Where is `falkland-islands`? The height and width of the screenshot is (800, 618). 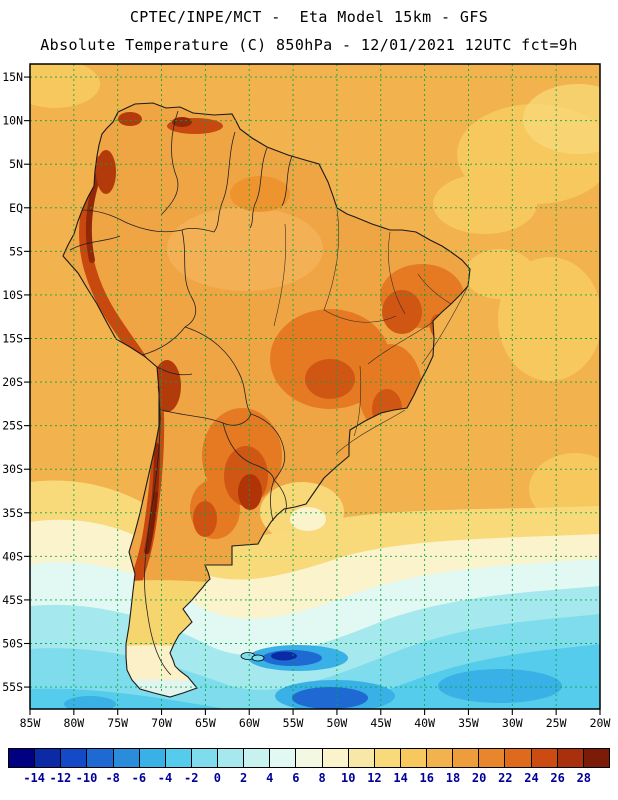 falkland-islands is located at coordinates (252, 657).